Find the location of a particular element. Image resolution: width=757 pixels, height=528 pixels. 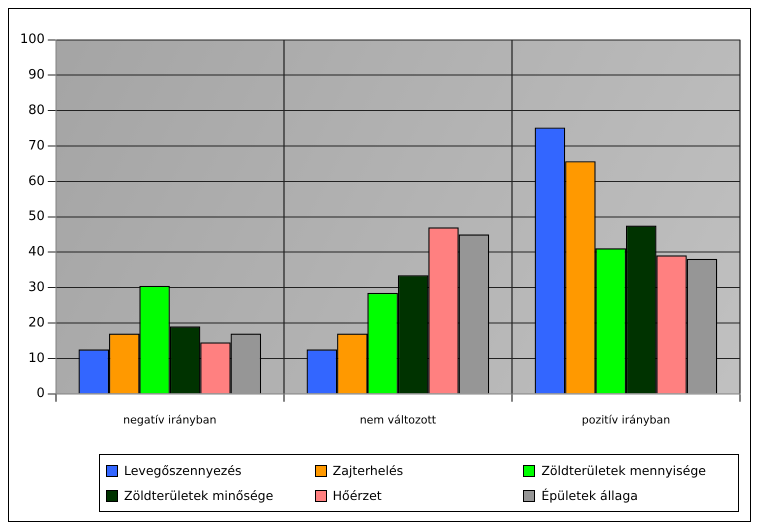

x-tick-label: negatív irányban is located at coordinates (170, 419).